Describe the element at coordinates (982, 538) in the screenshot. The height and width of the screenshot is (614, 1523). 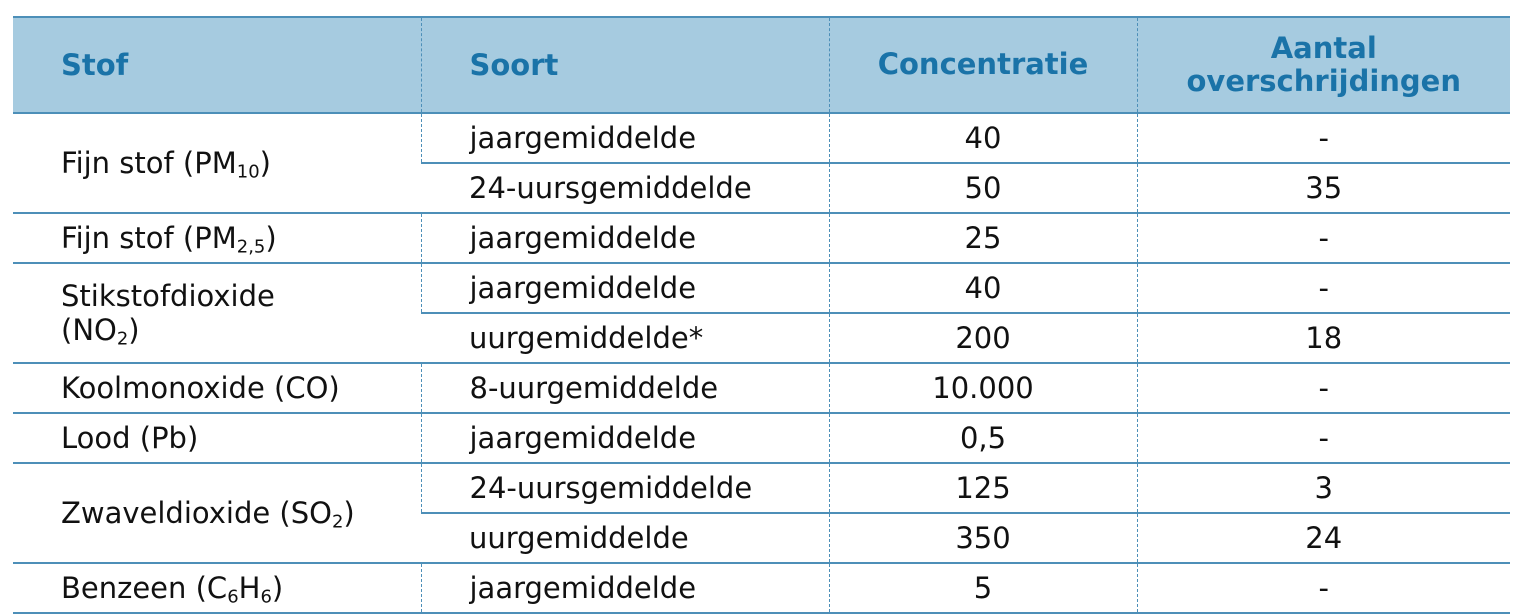
I see `concentratie-cell: 350` at that location.